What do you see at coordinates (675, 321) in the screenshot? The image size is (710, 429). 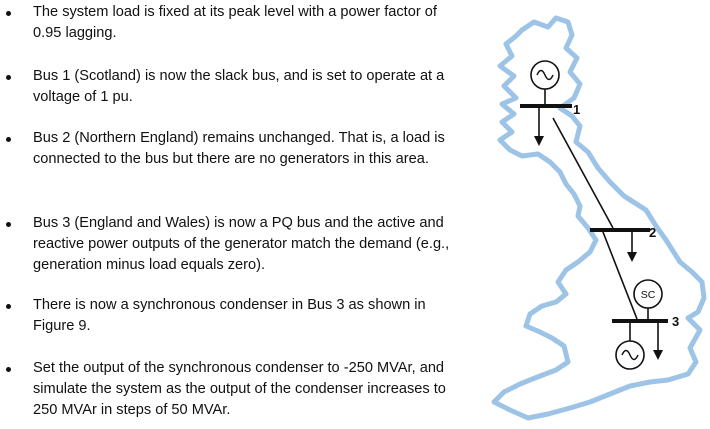 I see `bus-label-3: 3` at bounding box center [675, 321].